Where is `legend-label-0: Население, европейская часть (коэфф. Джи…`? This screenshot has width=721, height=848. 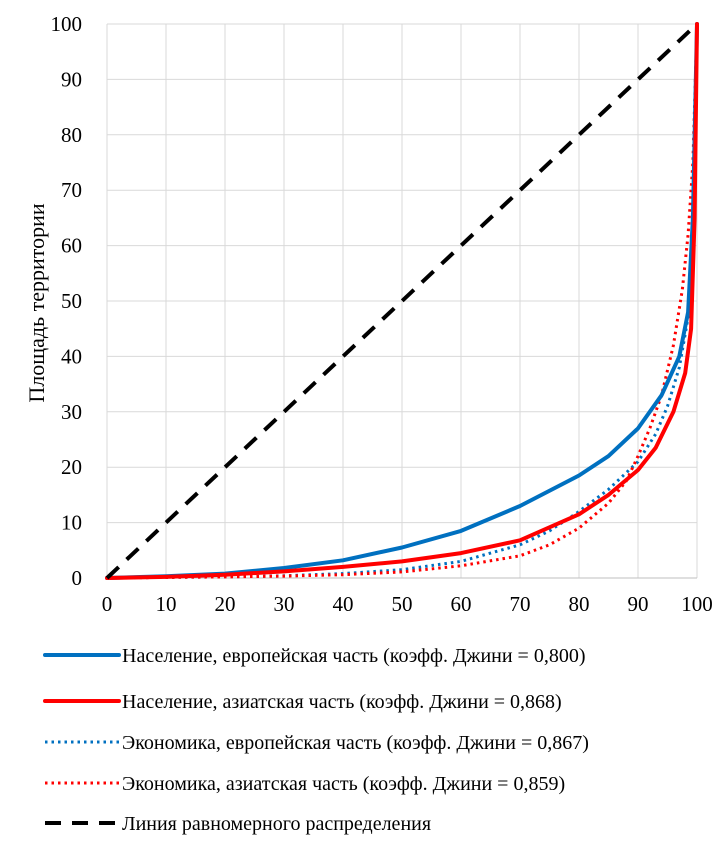 legend-label-0: Население, европейская часть (коэфф. Джи… is located at coordinates (354, 656).